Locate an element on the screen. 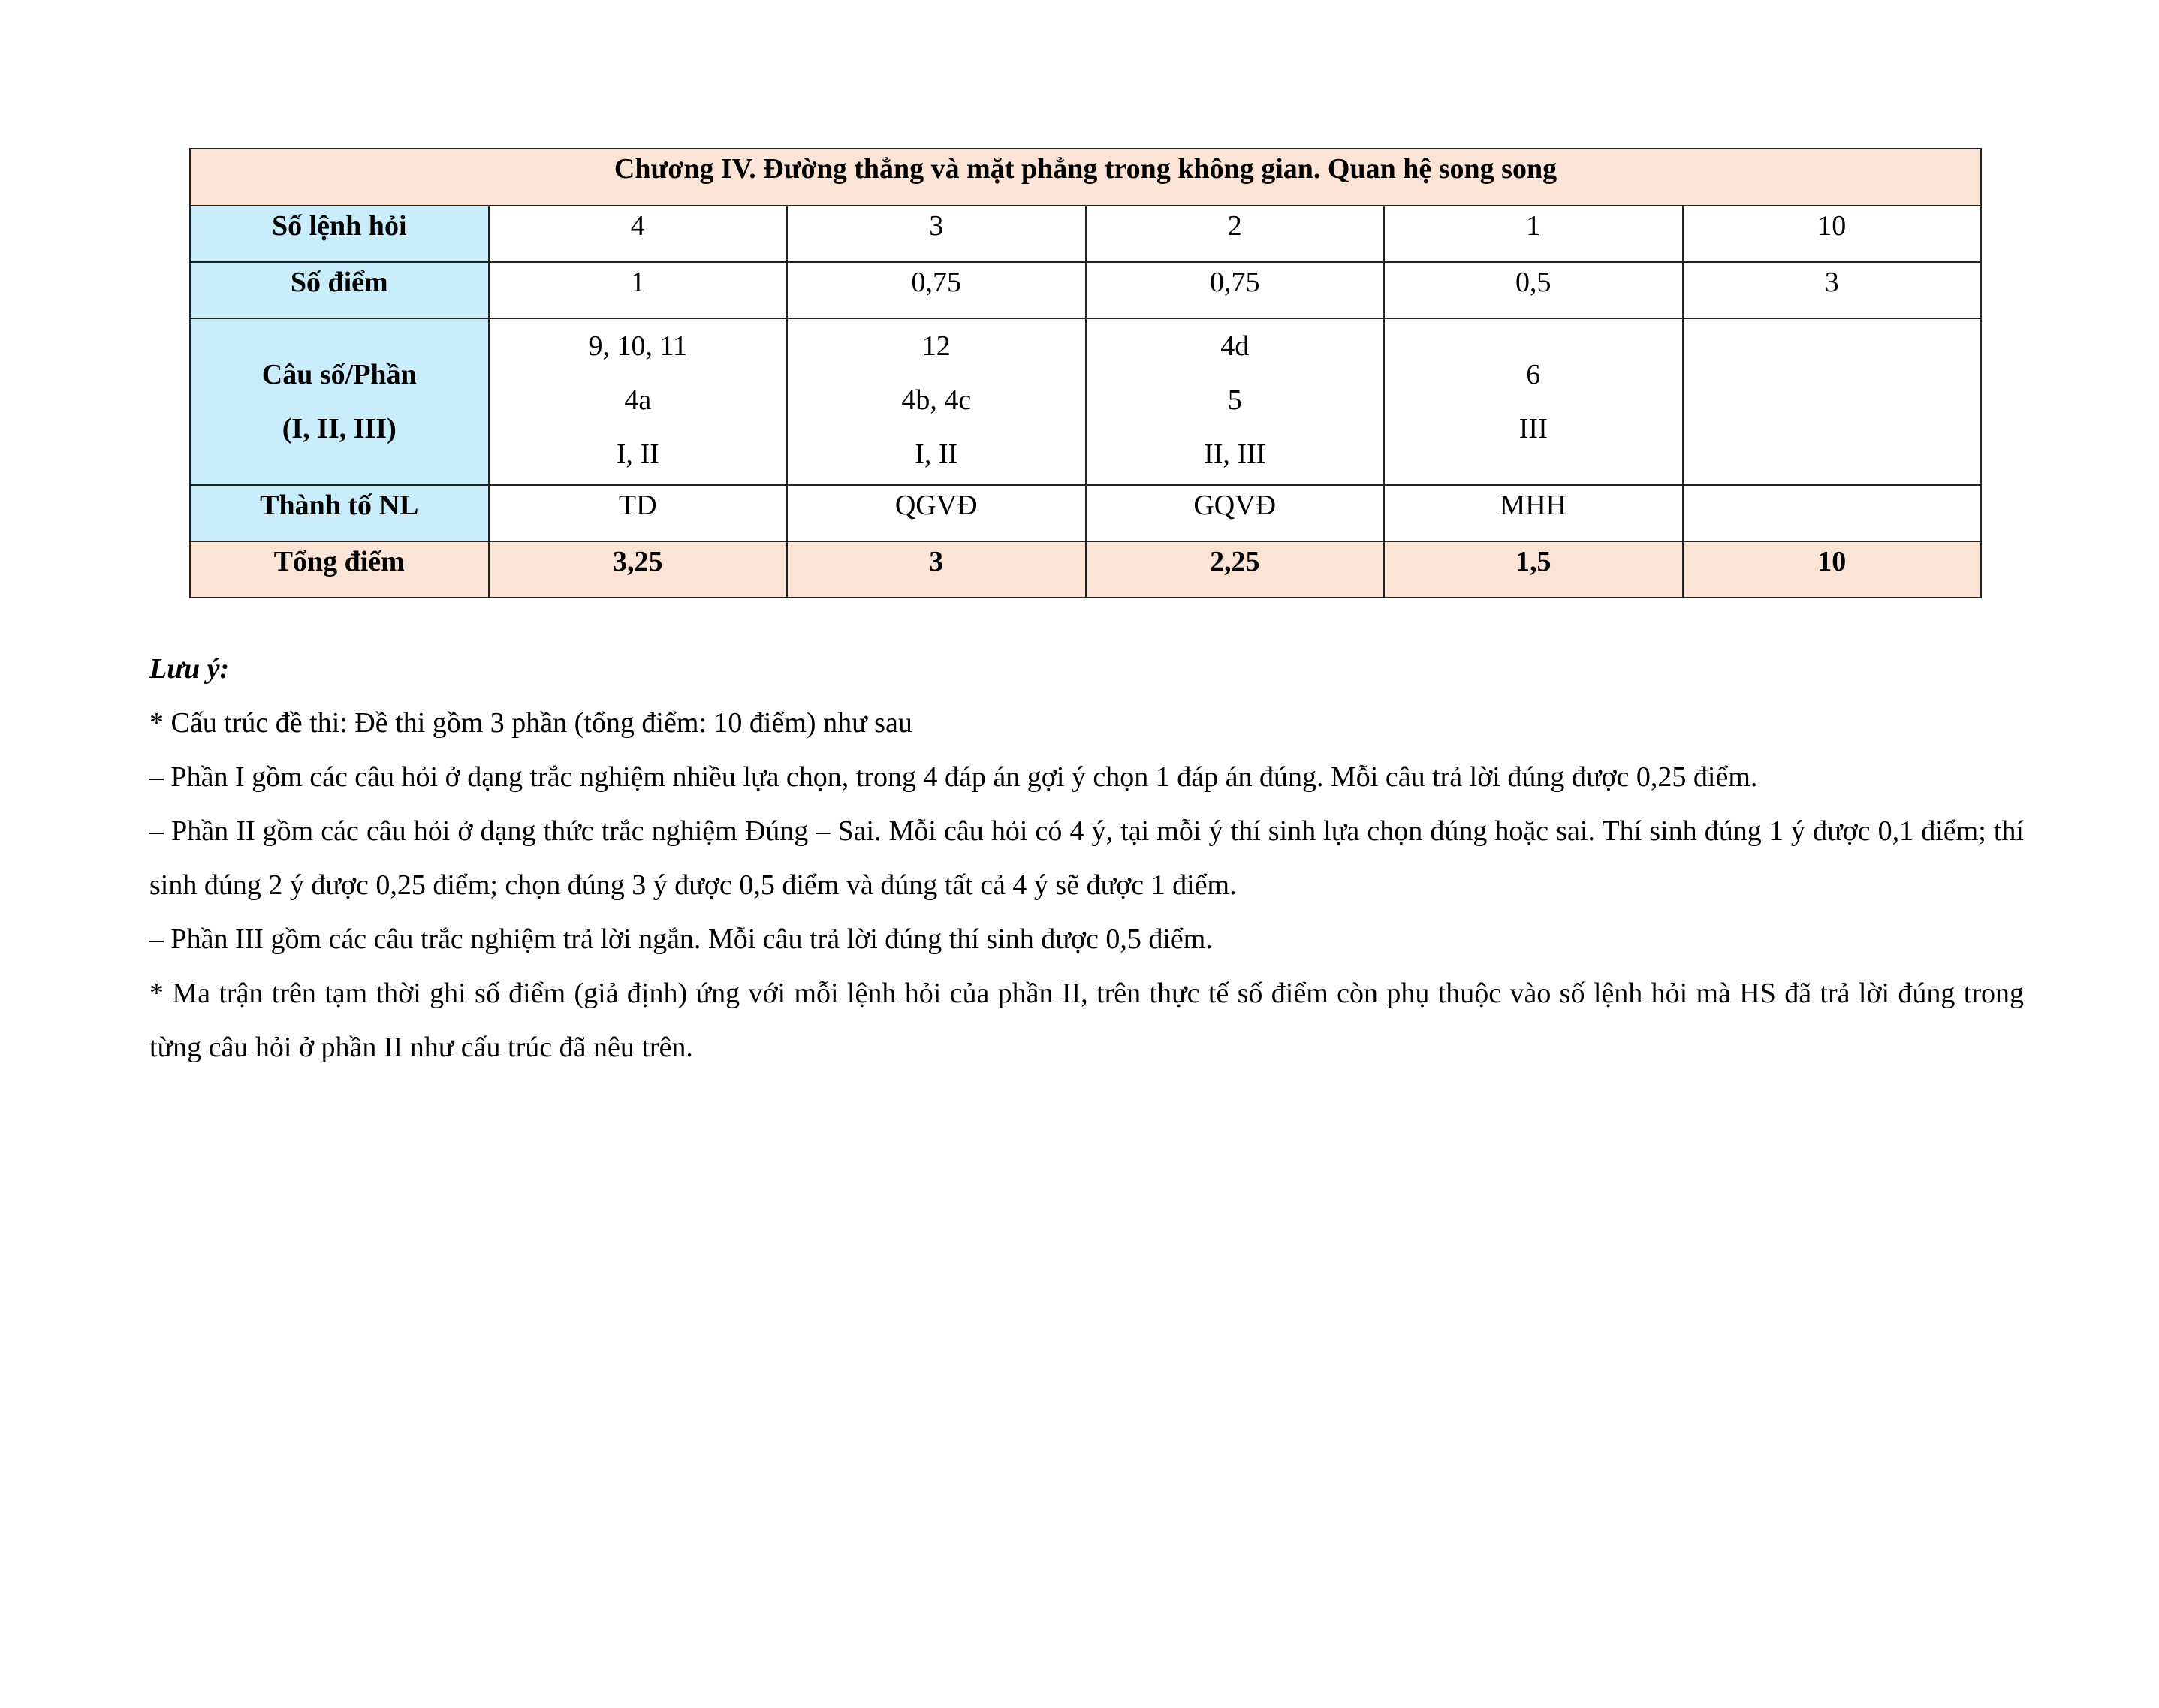 The image size is (2159, 1708). row-label: Số lệnh hỏi is located at coordinates (339, 234).